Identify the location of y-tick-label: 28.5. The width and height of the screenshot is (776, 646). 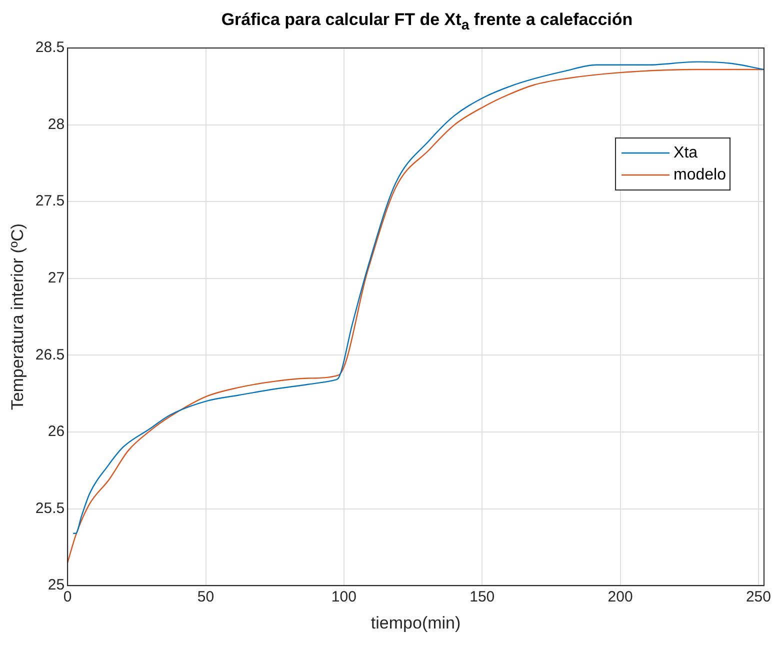
(50, 47).